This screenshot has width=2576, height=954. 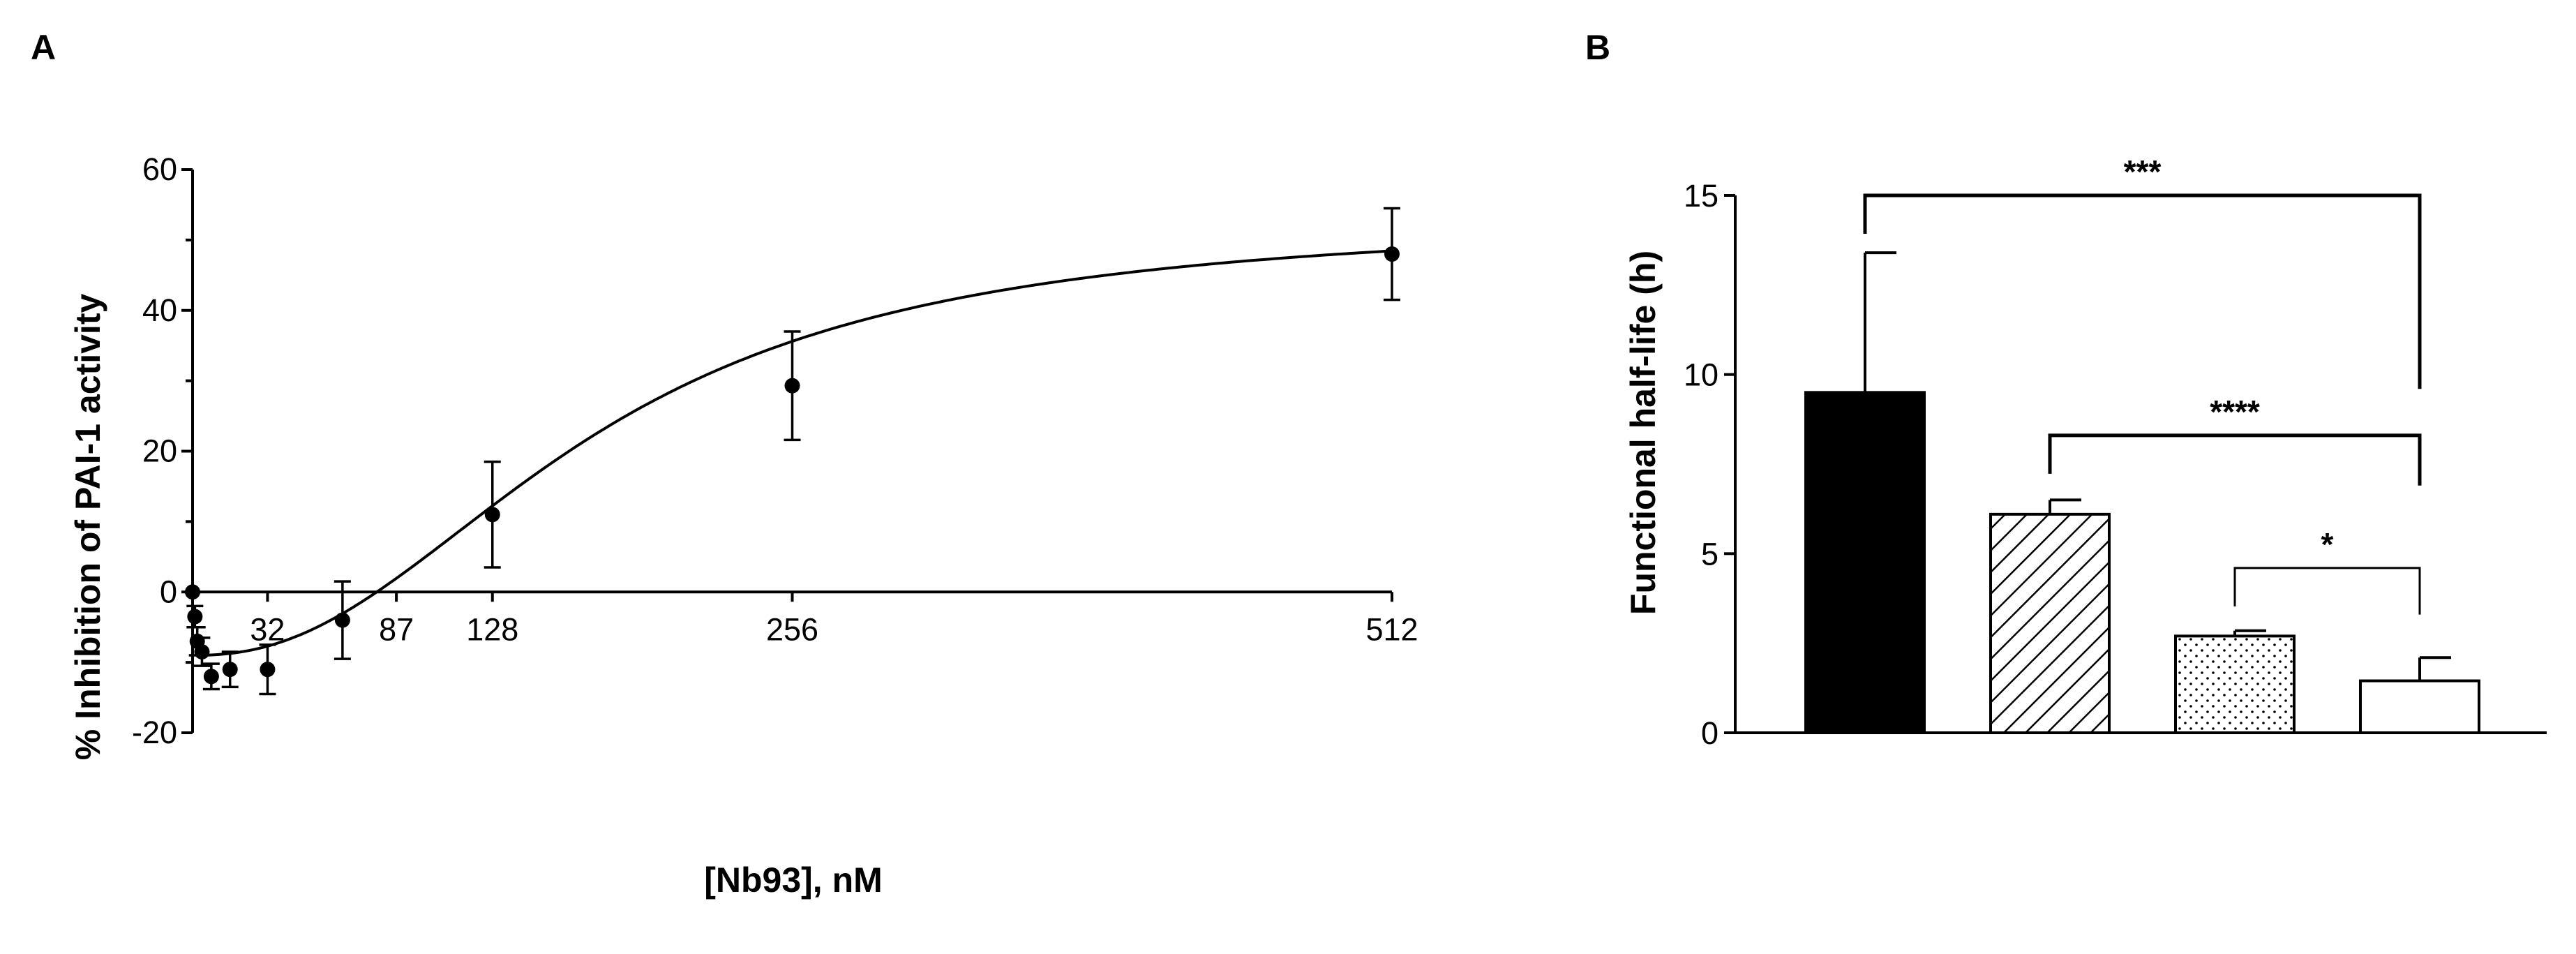 What do you see at coordinates (159, 169) in the screenshot?
I see `y-tick-label: 60` at bounding box center [159, 169].